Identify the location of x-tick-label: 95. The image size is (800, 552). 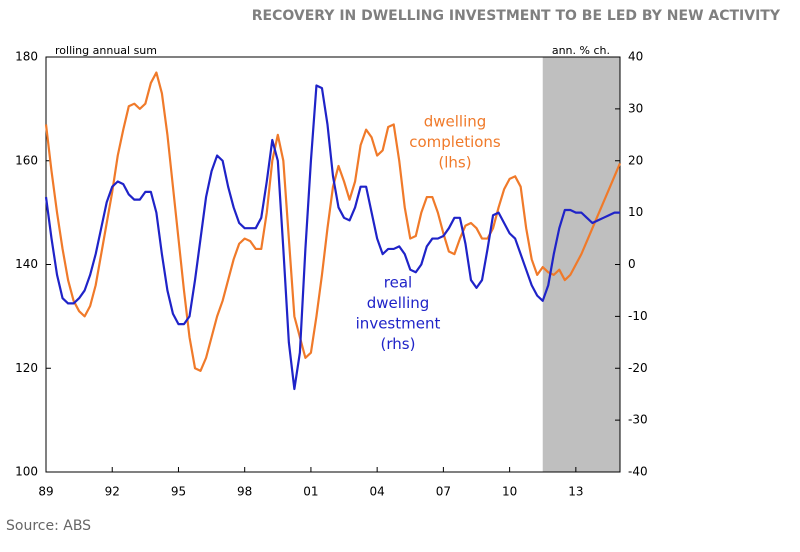
(178, 492).